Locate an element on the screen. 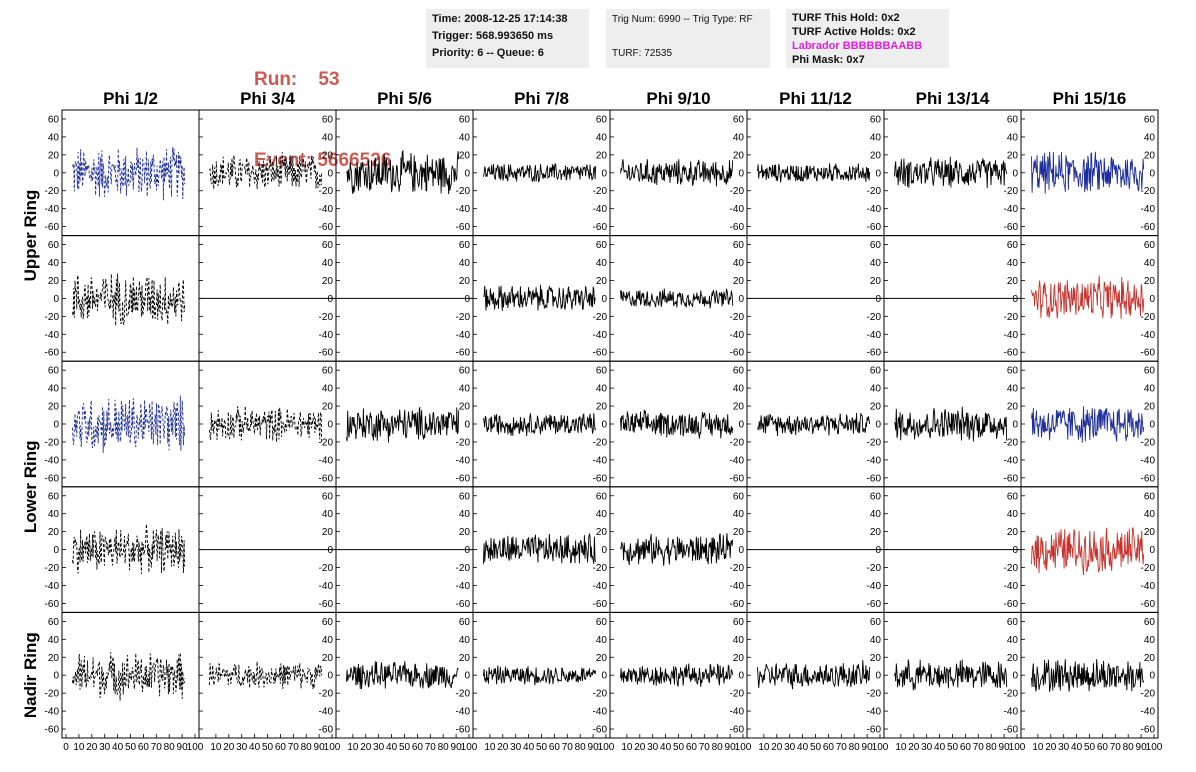  turf-this-hold-text: TURF This Hold: 0x2 is located at coordinates (846, 18).